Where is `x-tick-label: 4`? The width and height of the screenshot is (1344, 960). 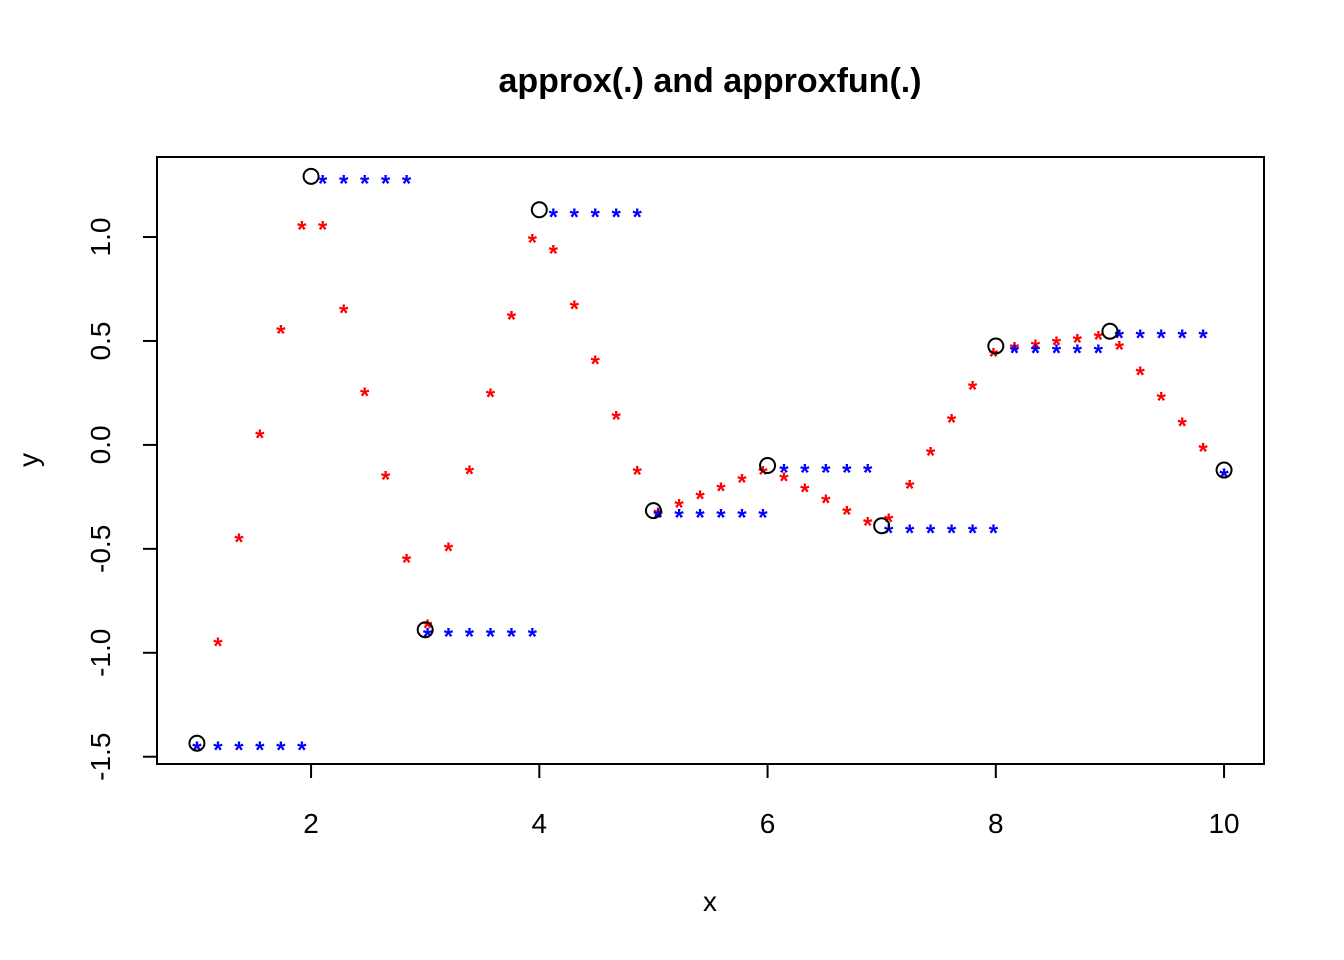
x-tick-label: 4 is located at coordinates (540, 823).